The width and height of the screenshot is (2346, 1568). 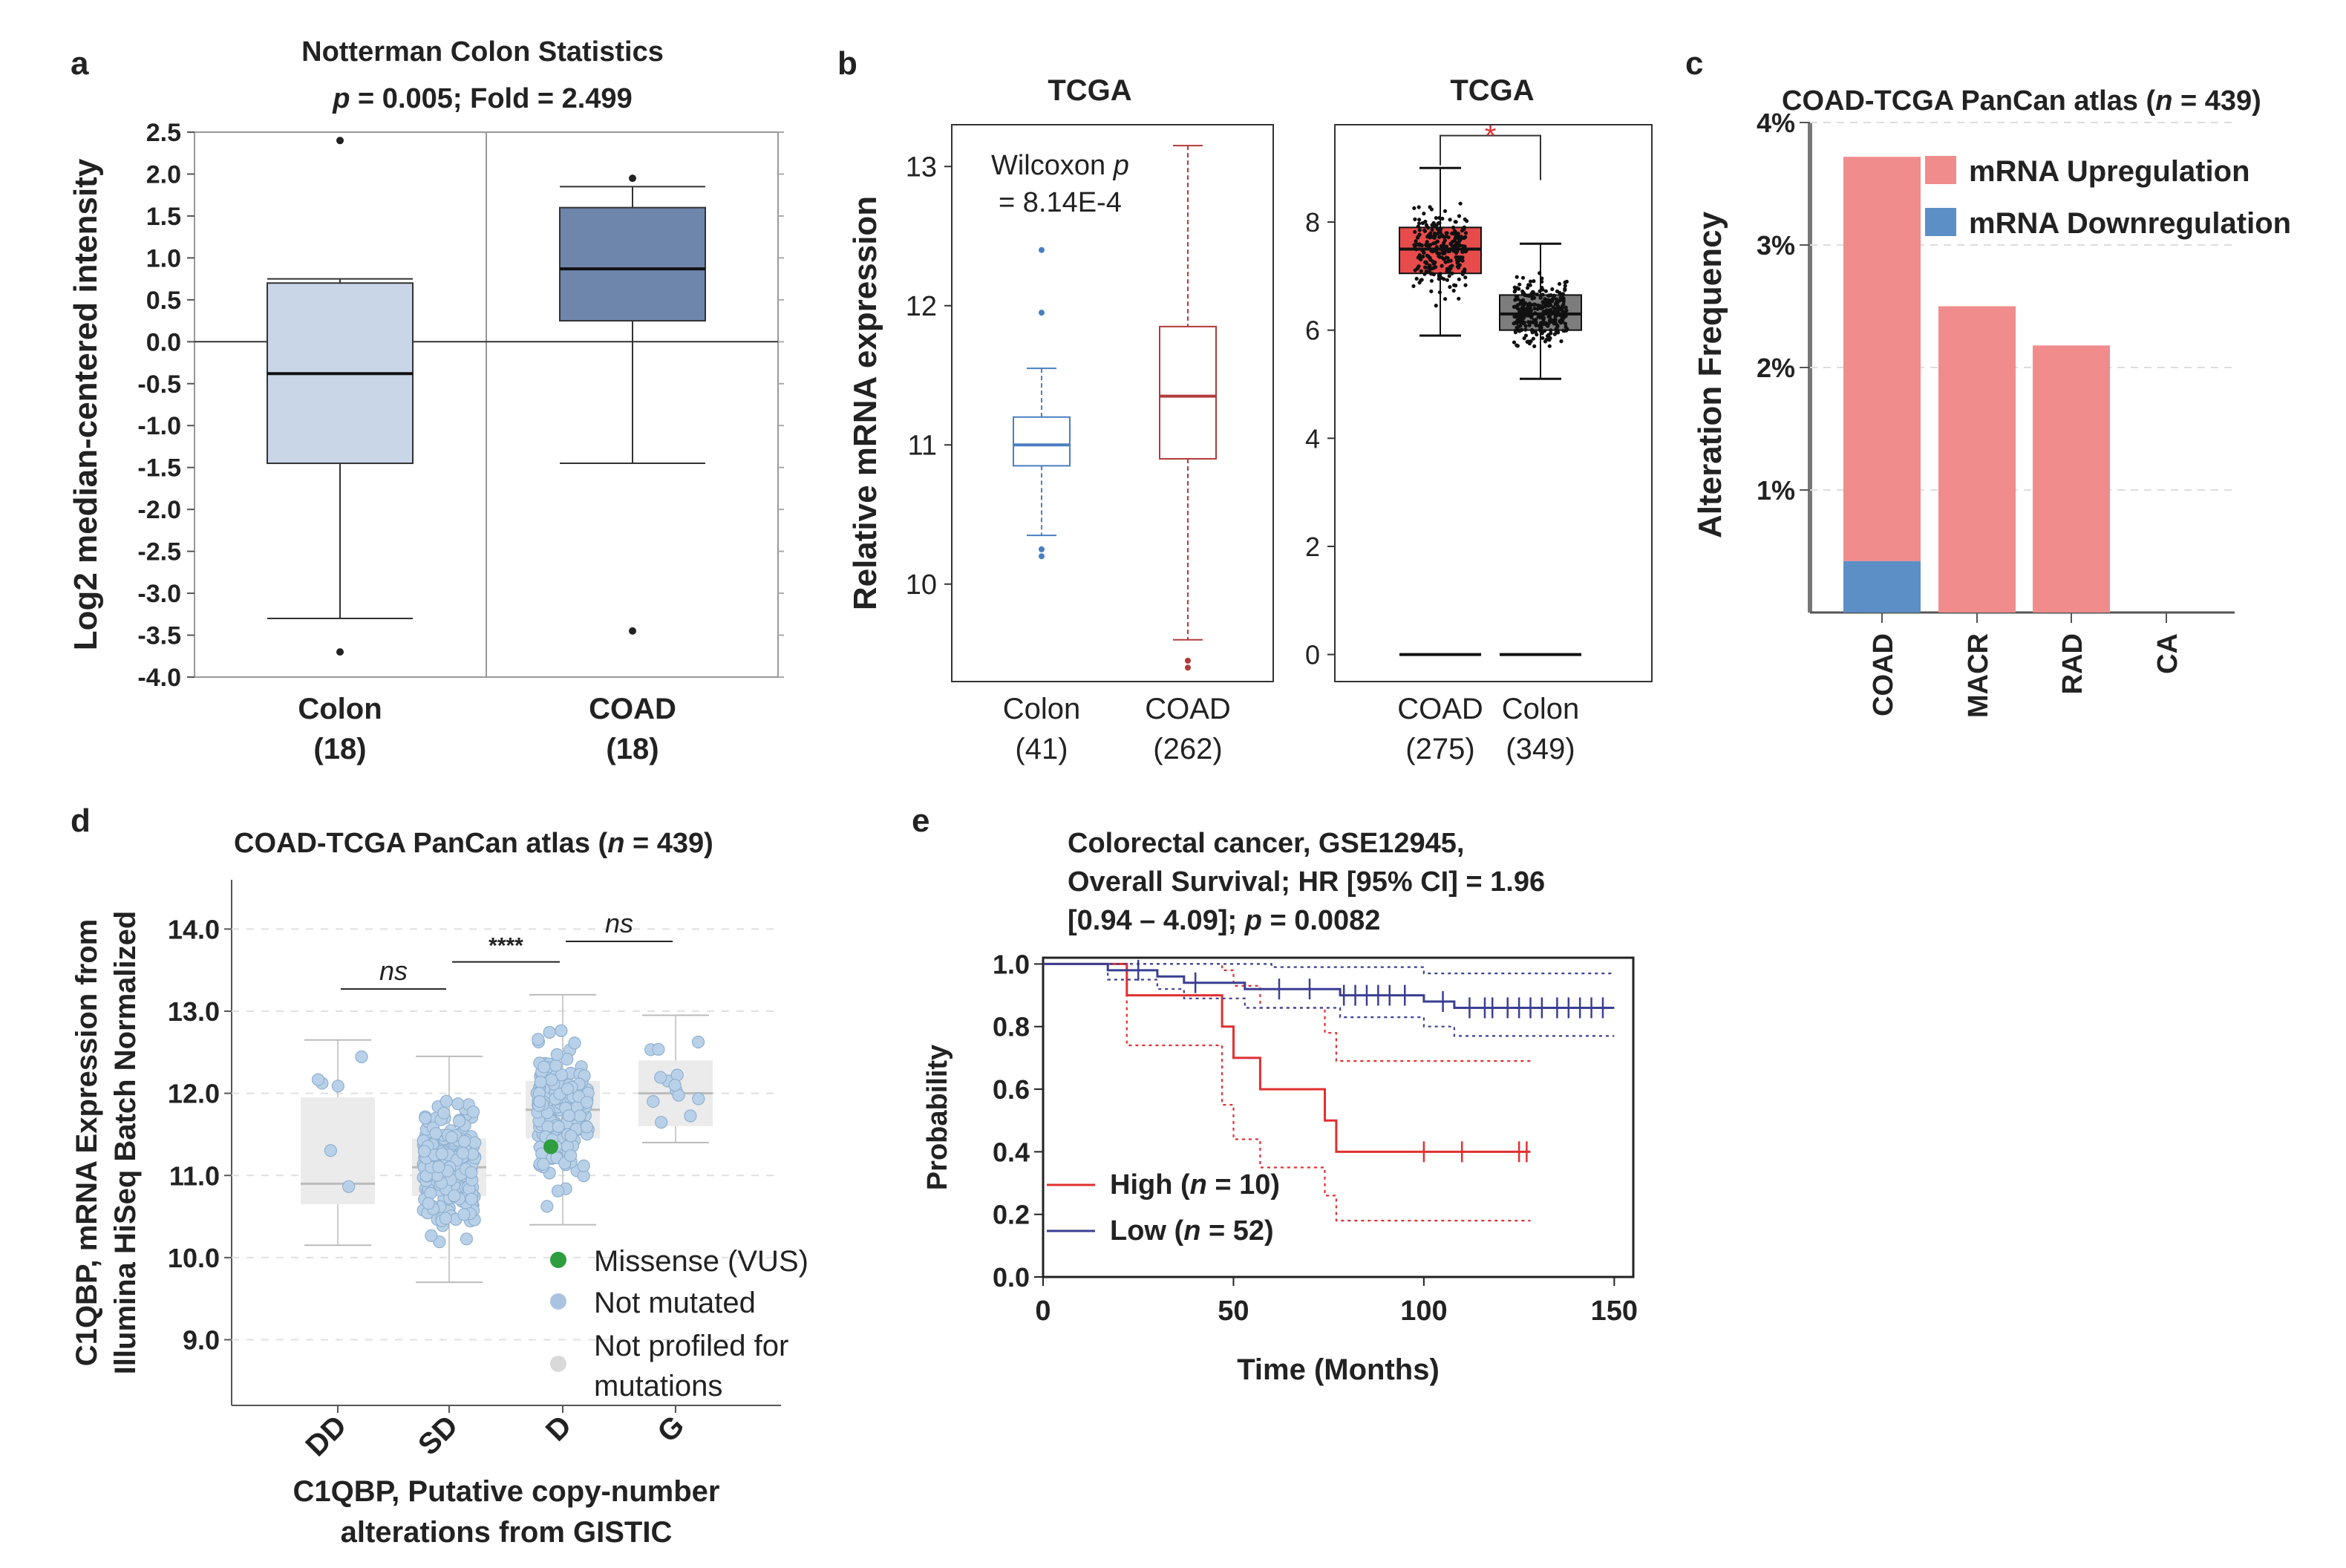 What do you see at coordinates (81, 821) in the screenshot?
I see `panel-label-d: d` at bounding box center [81, 821].